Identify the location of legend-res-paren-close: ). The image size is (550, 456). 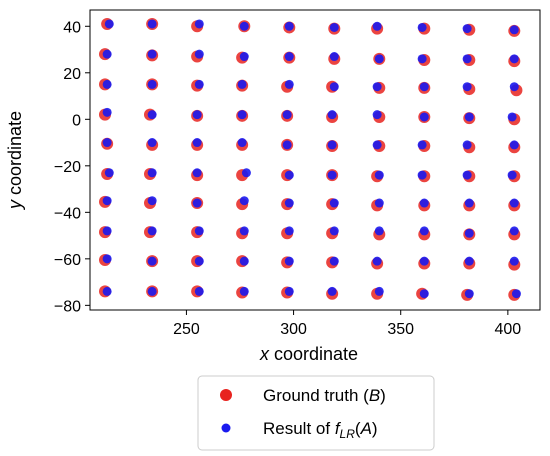
(375, 428).